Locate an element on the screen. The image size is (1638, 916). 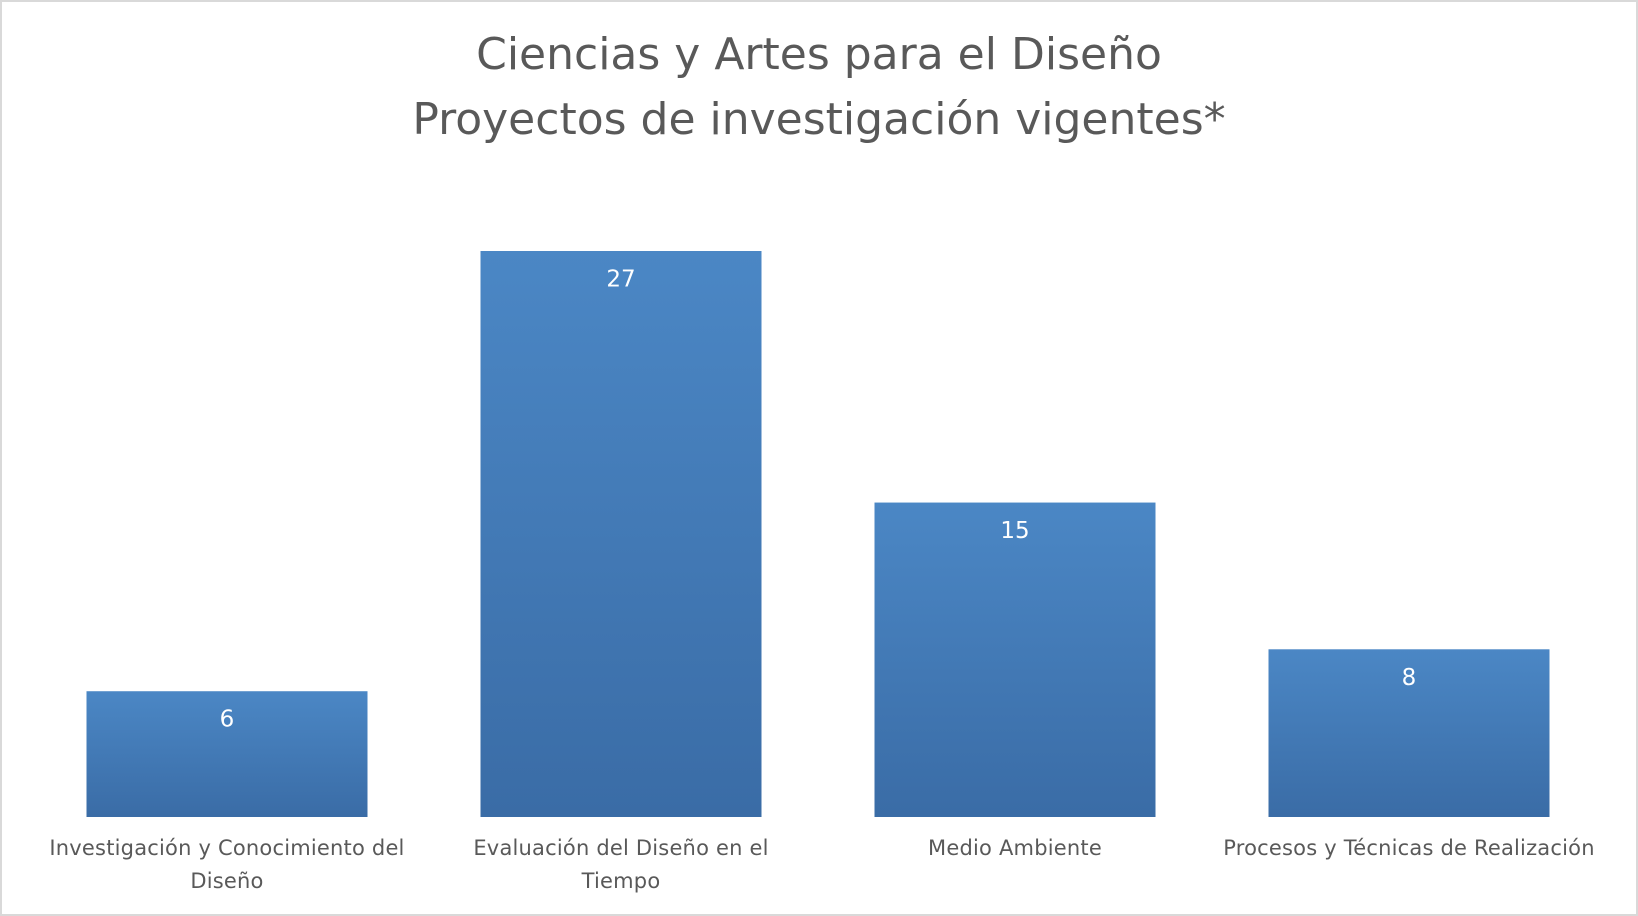
x-tick-label: Investigación y Conocimiento del Diseño is located at coordinates (227, 864).